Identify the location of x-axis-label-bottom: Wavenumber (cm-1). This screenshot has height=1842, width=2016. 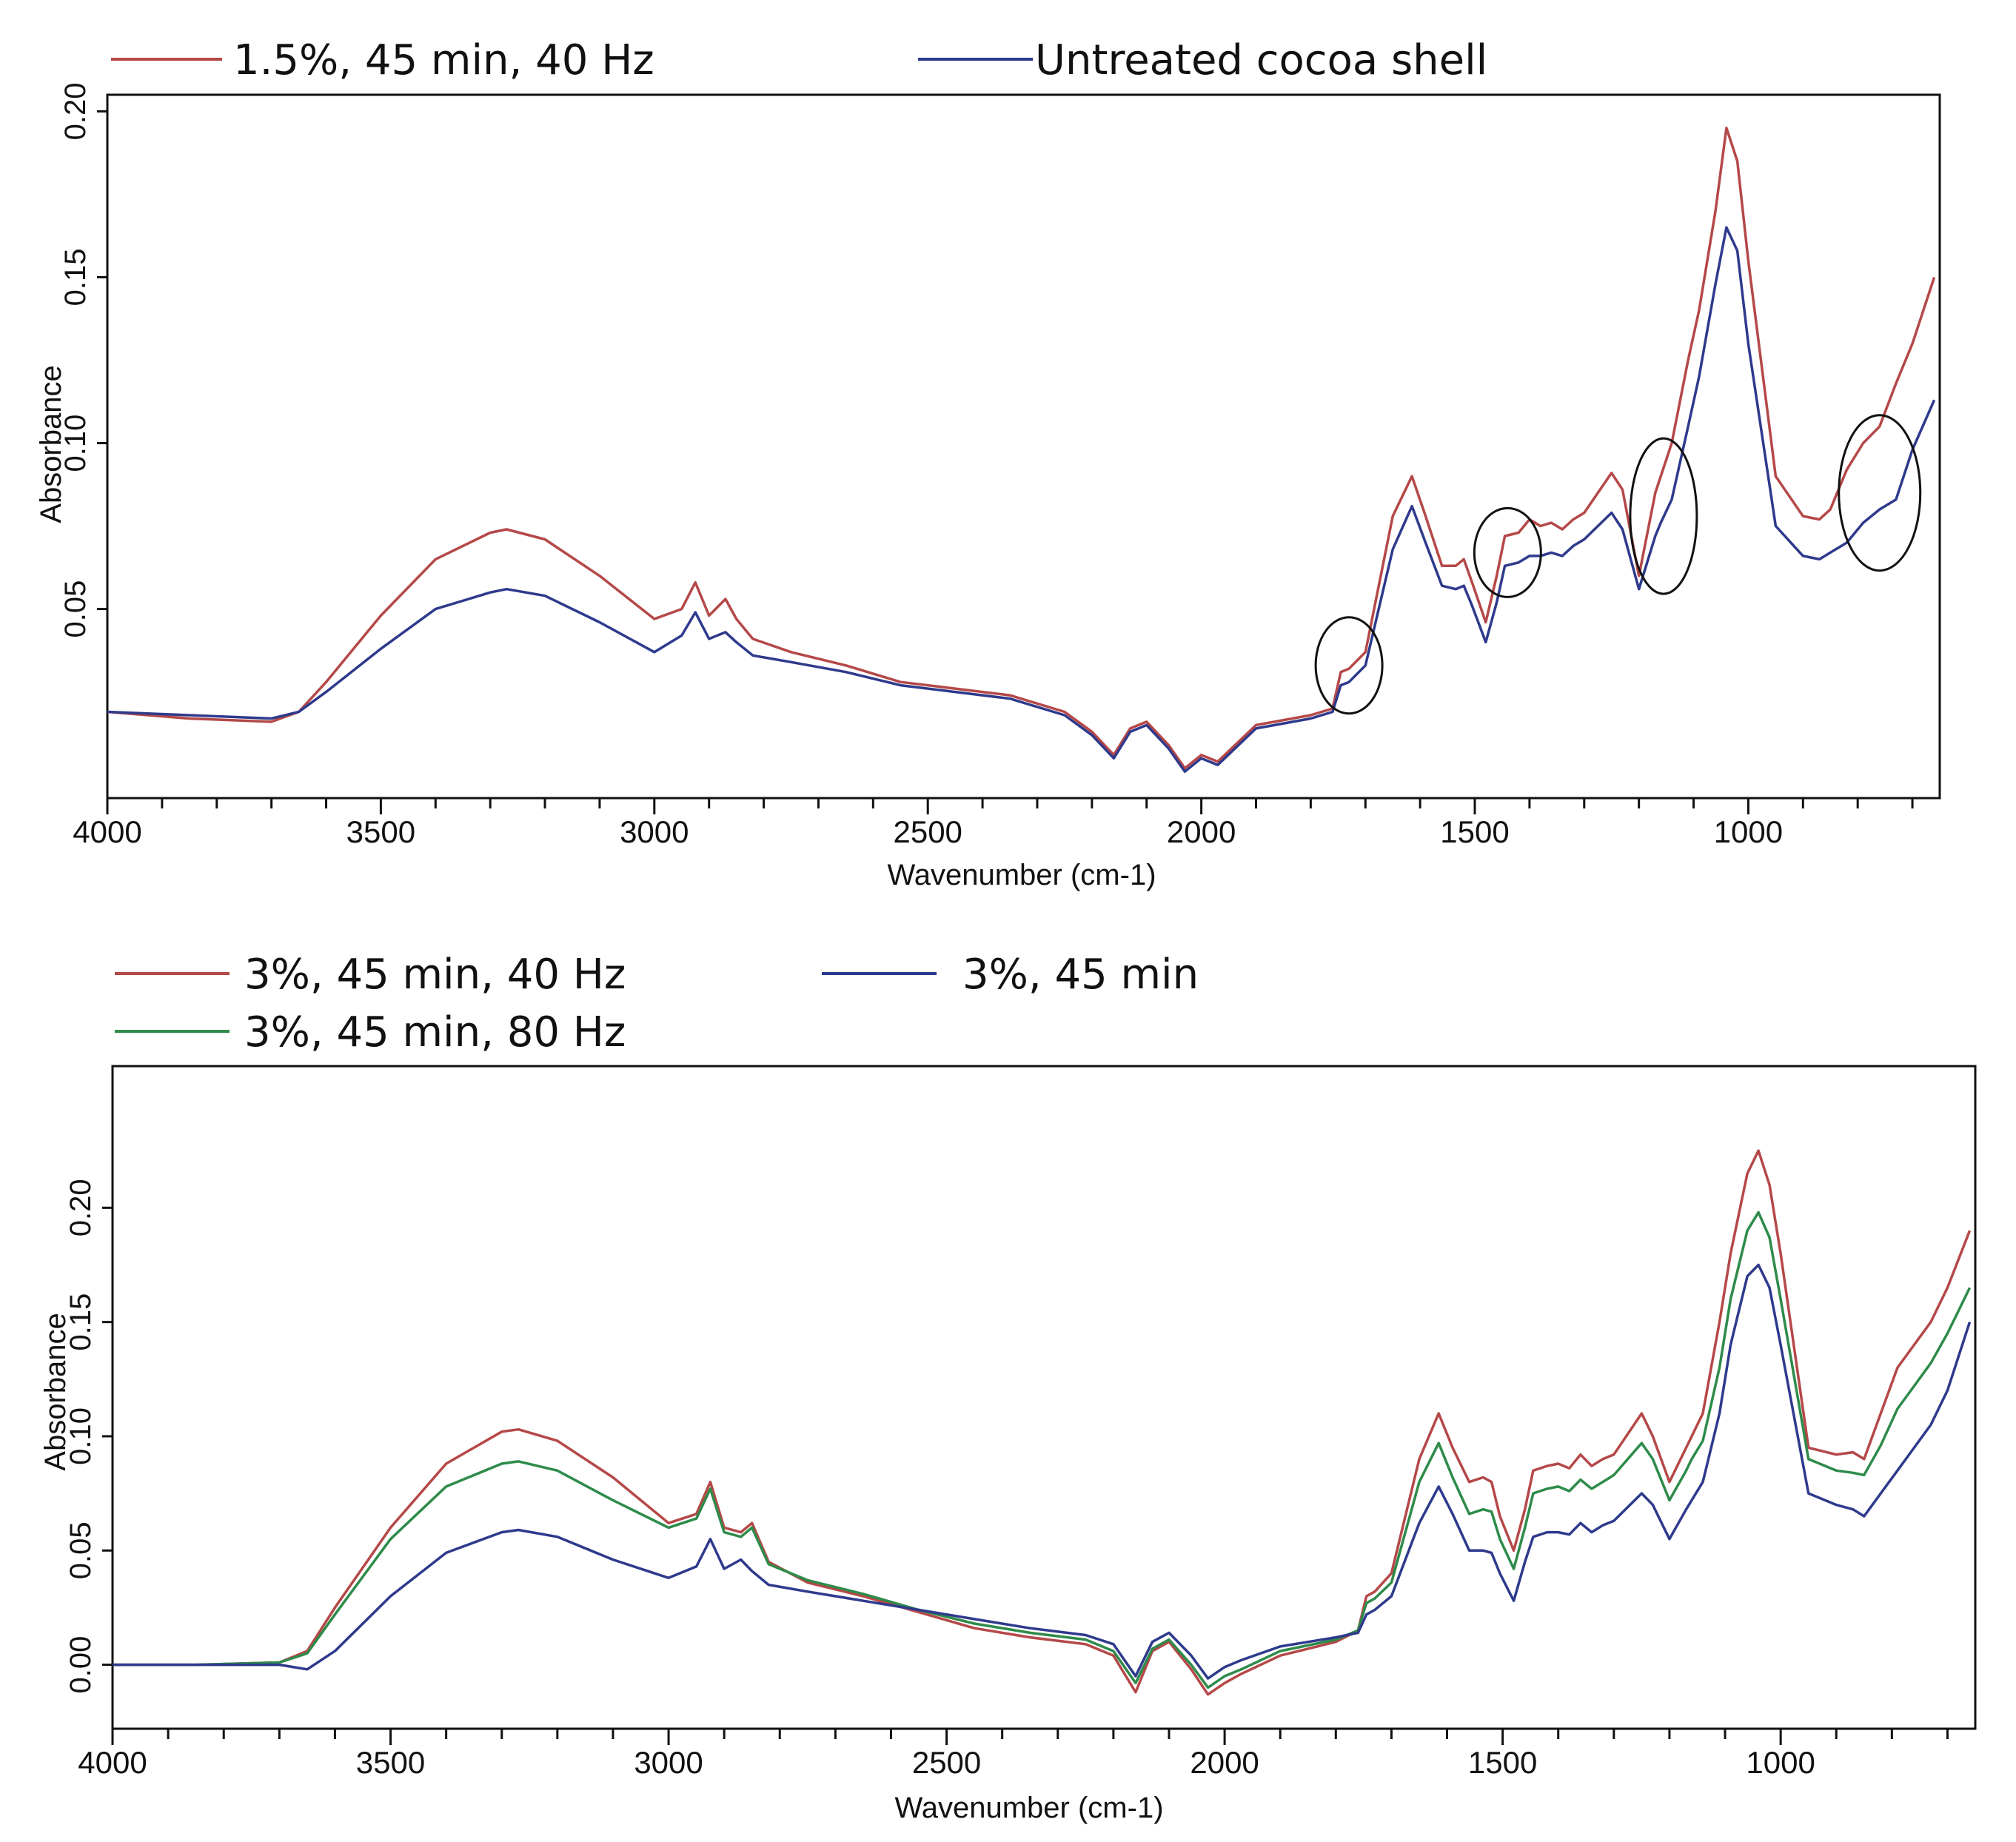
(1028, 1808).